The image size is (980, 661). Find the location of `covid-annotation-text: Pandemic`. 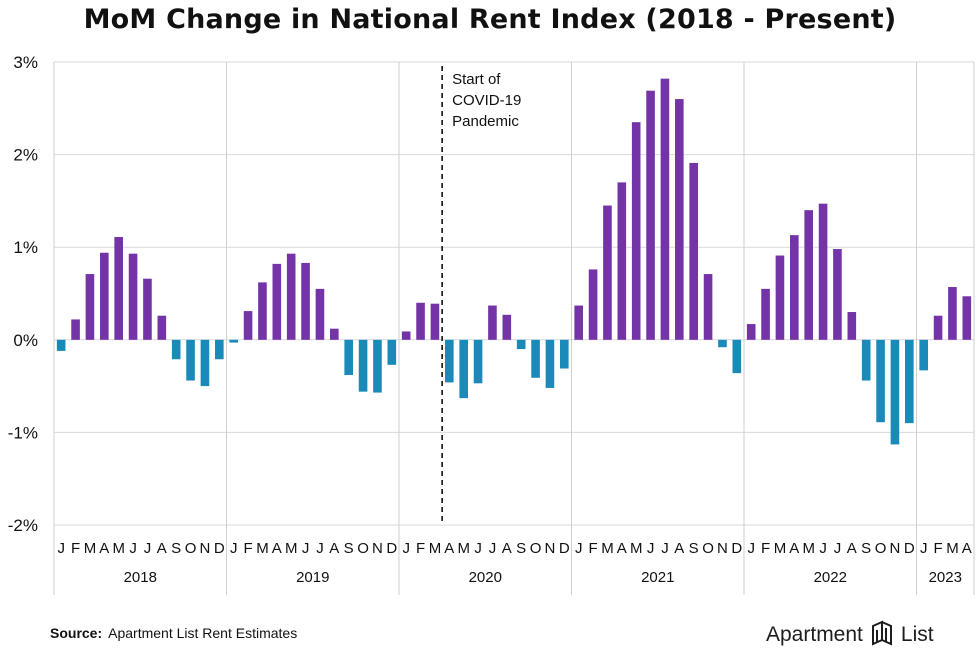

covid-annotation-text: Pandemic is located at coordinates (485, 121).